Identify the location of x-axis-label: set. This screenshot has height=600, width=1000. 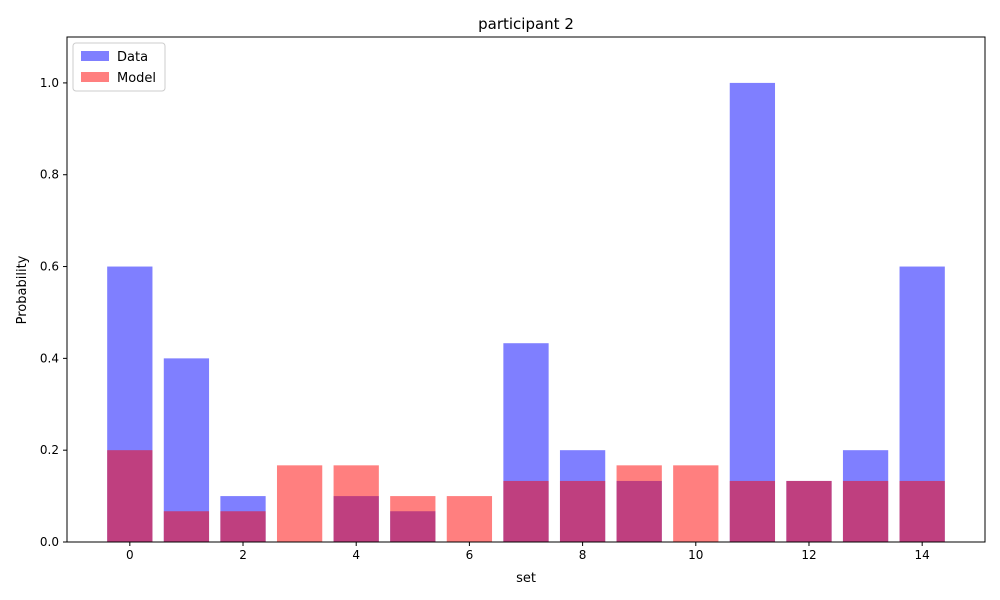
(526, 578).